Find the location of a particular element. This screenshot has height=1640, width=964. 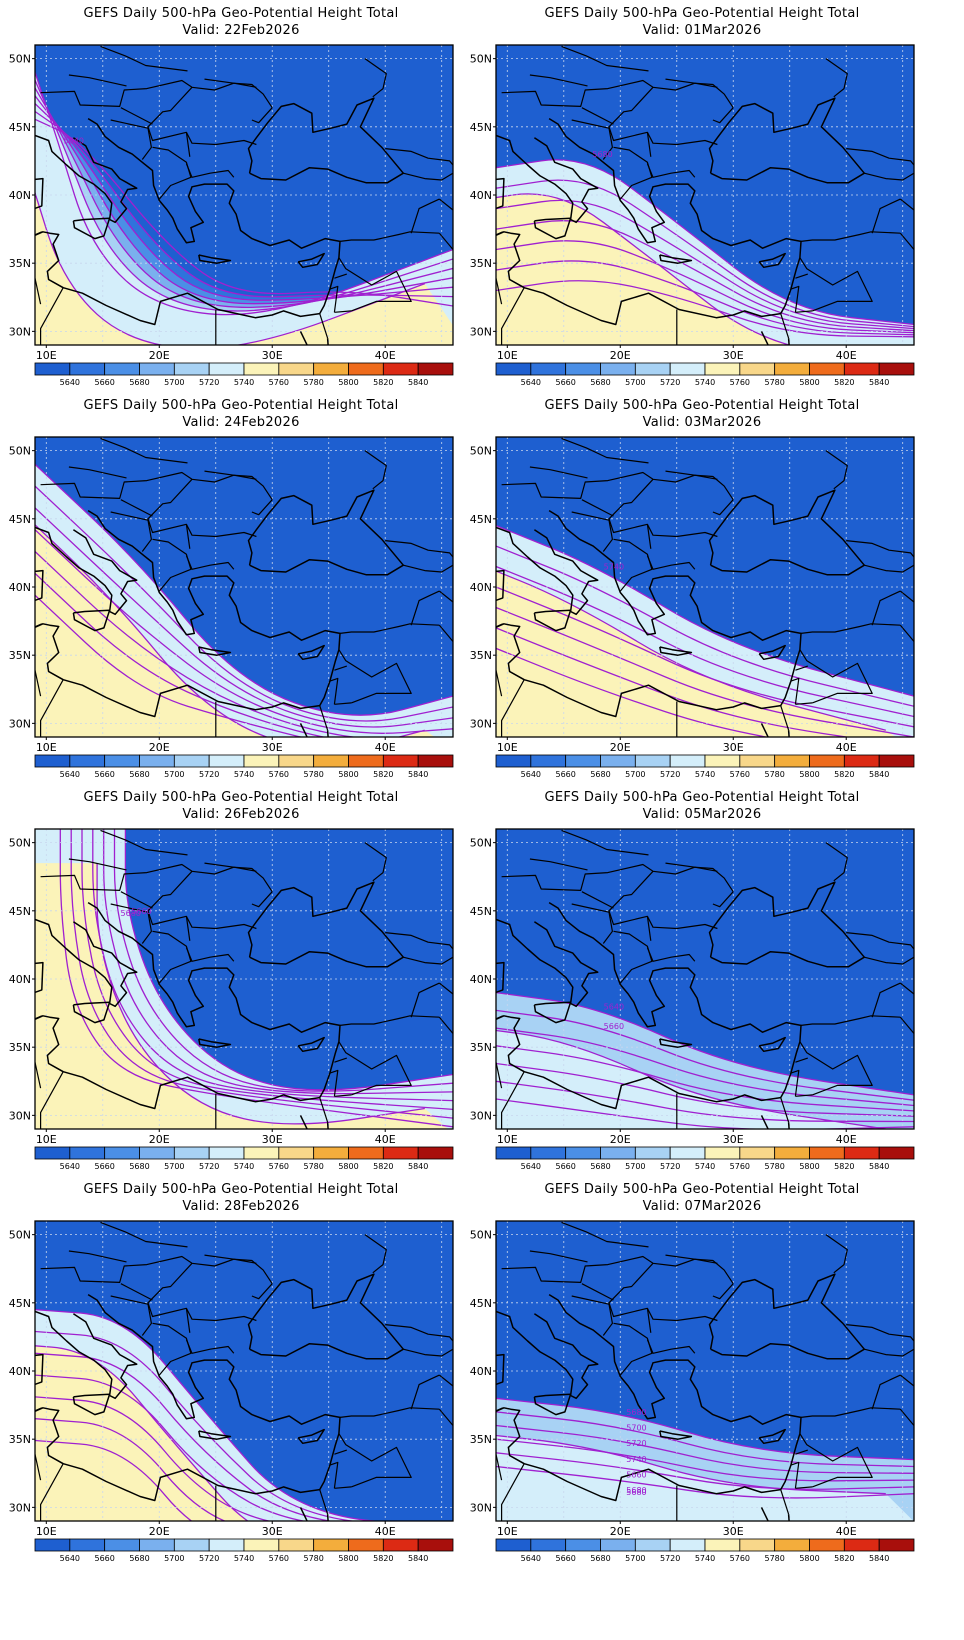

panel-valid-date: Valid: 01Mar2026 is located at coordinates (702, 30).